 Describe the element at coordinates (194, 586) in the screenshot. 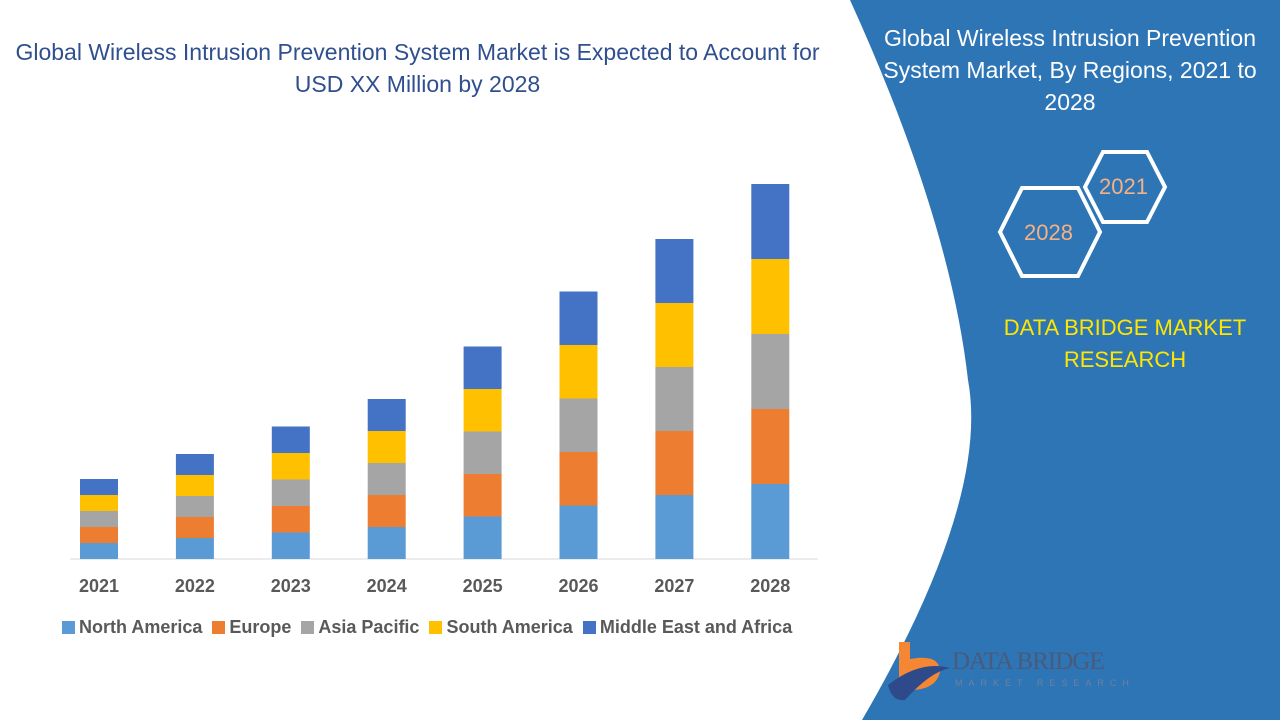

I see `x-tick-label: 2022` at that location.